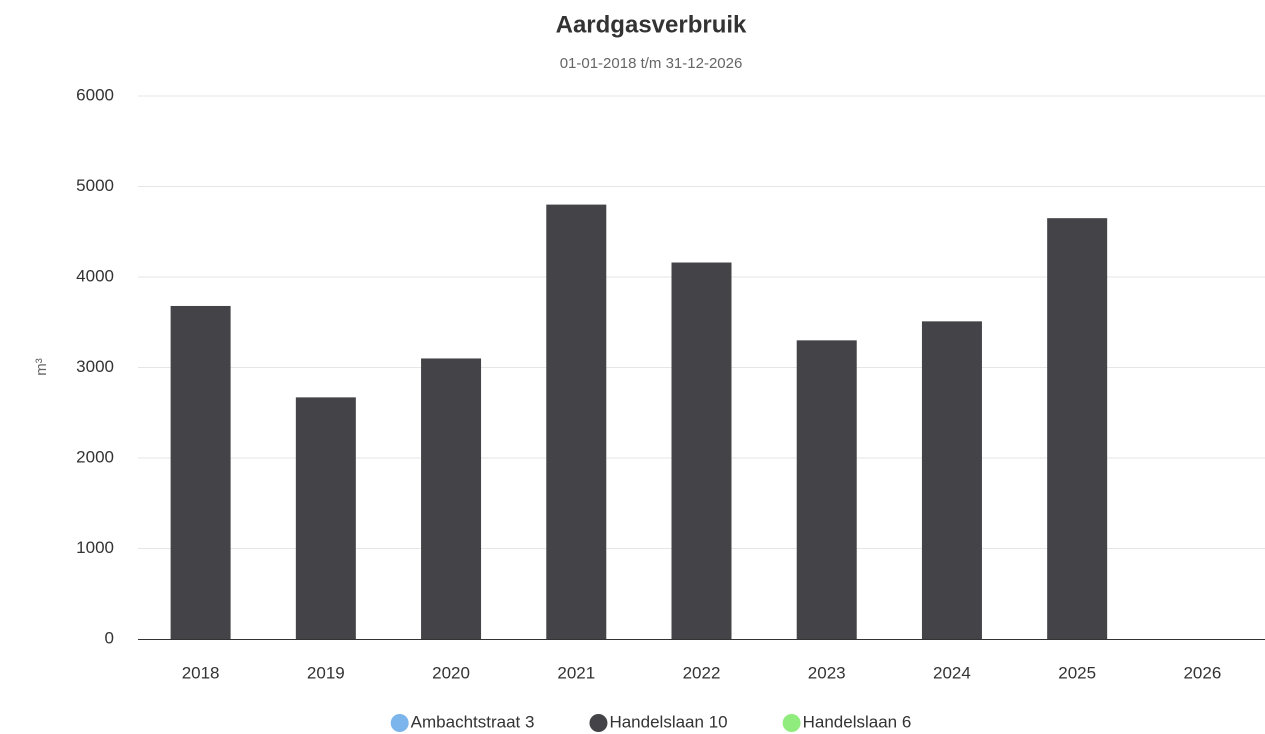 This screenshot has height=734, width=1265. Describe the element at coordinates (95, 94) in the screenshot. I see `y-tick-label: 6000` at that location.